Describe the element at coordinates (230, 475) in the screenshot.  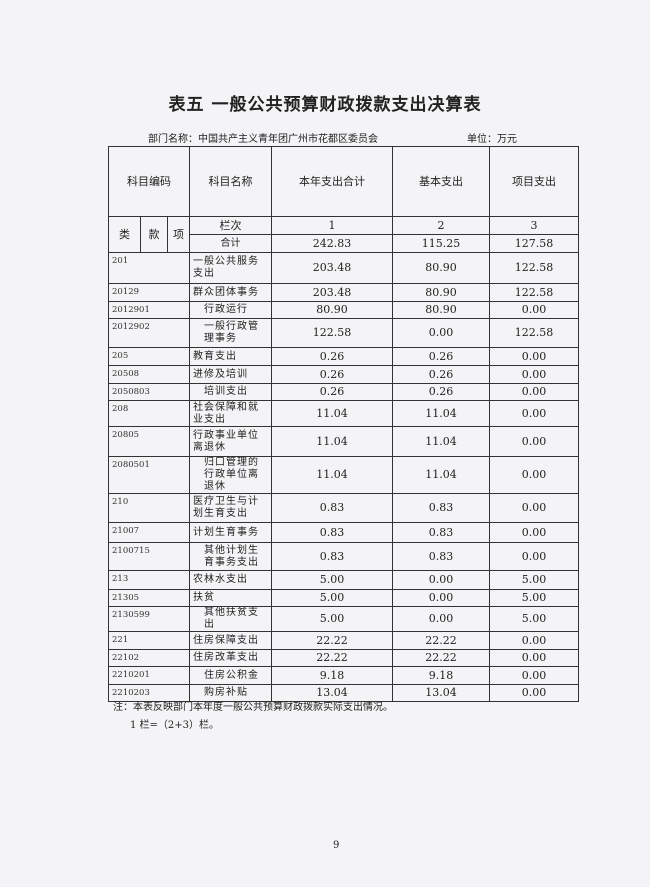
I see `row-name: 归口管理的行政单位离退休` at that location.